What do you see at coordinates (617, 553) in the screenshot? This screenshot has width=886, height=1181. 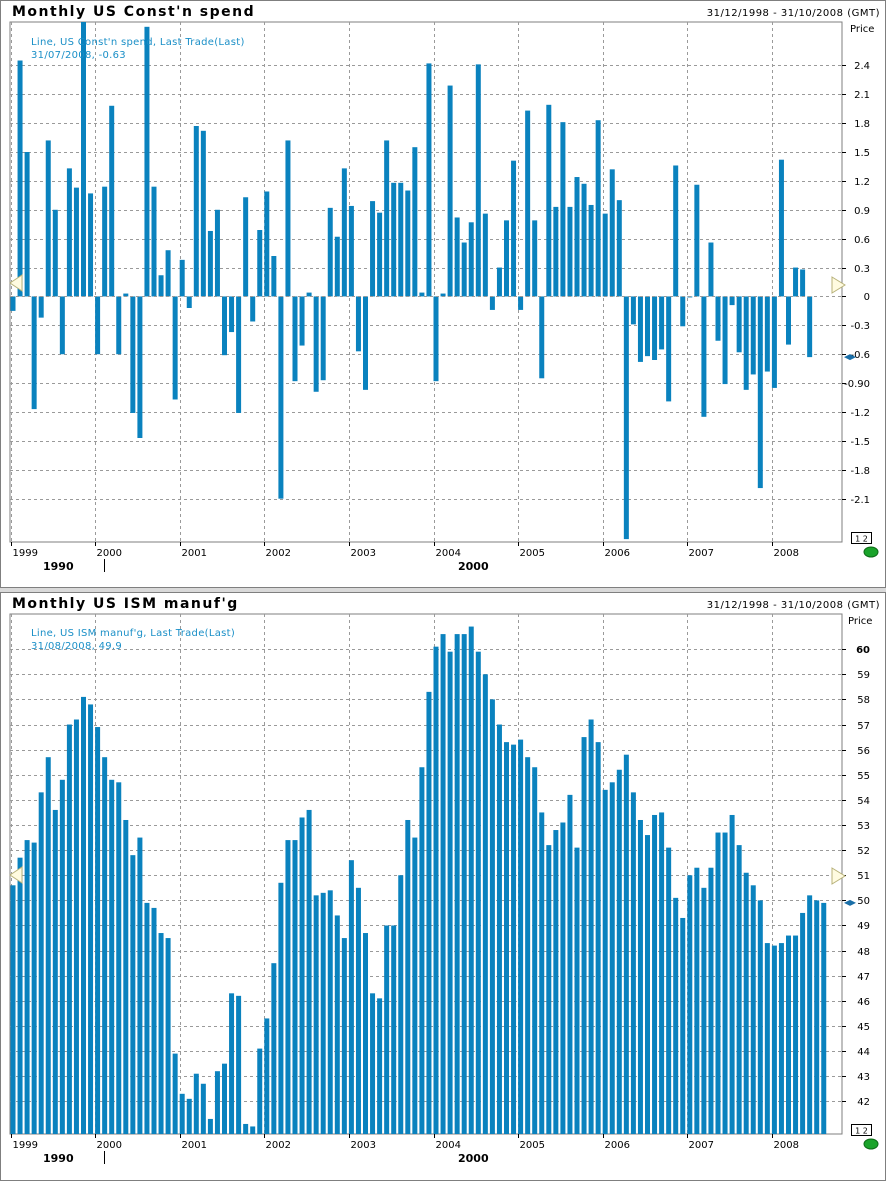 I see `x-tick-label: 2006` at bounding box center [617, 553].